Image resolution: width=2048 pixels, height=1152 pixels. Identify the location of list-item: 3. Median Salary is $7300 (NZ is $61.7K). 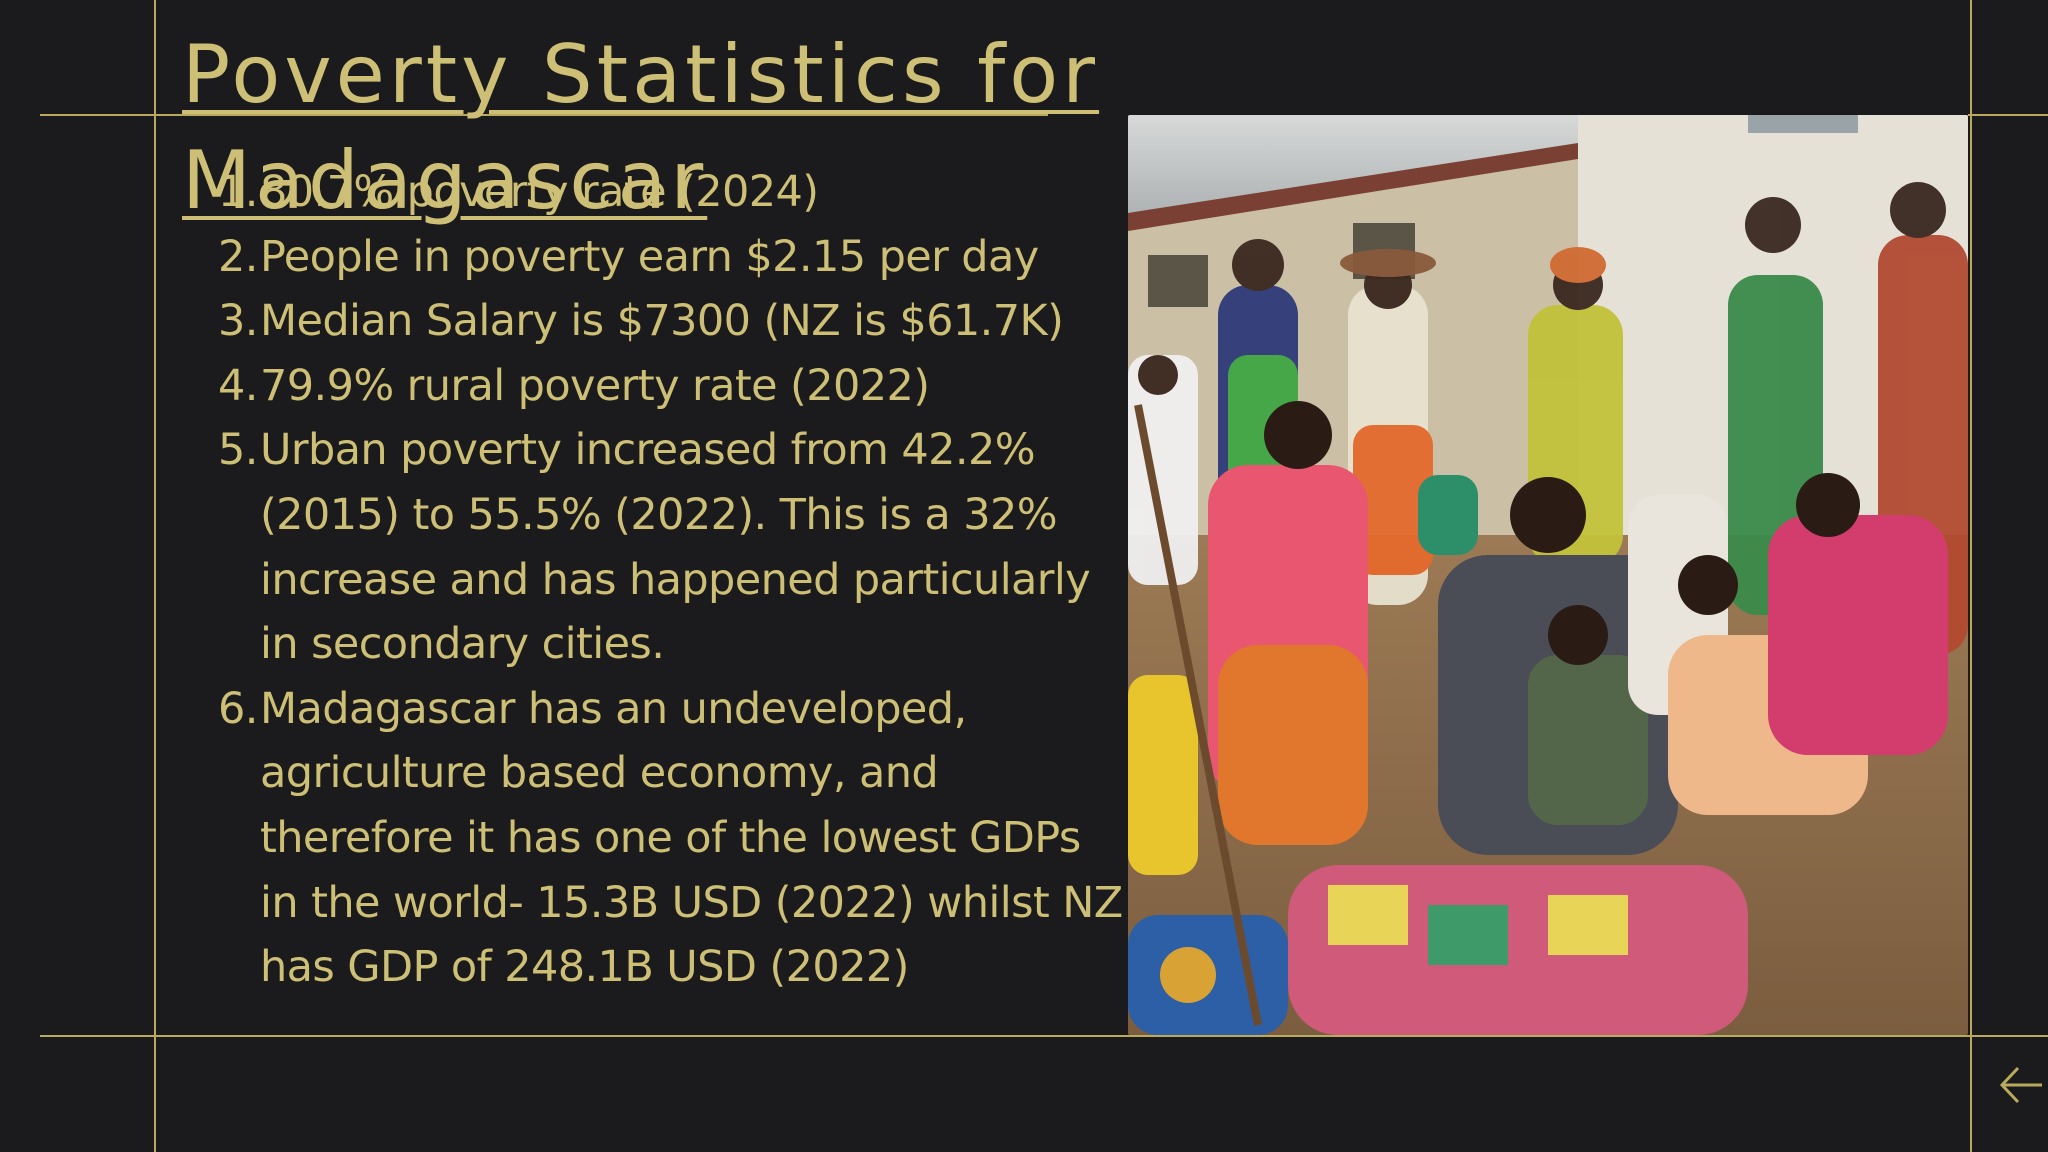
(673, 321).